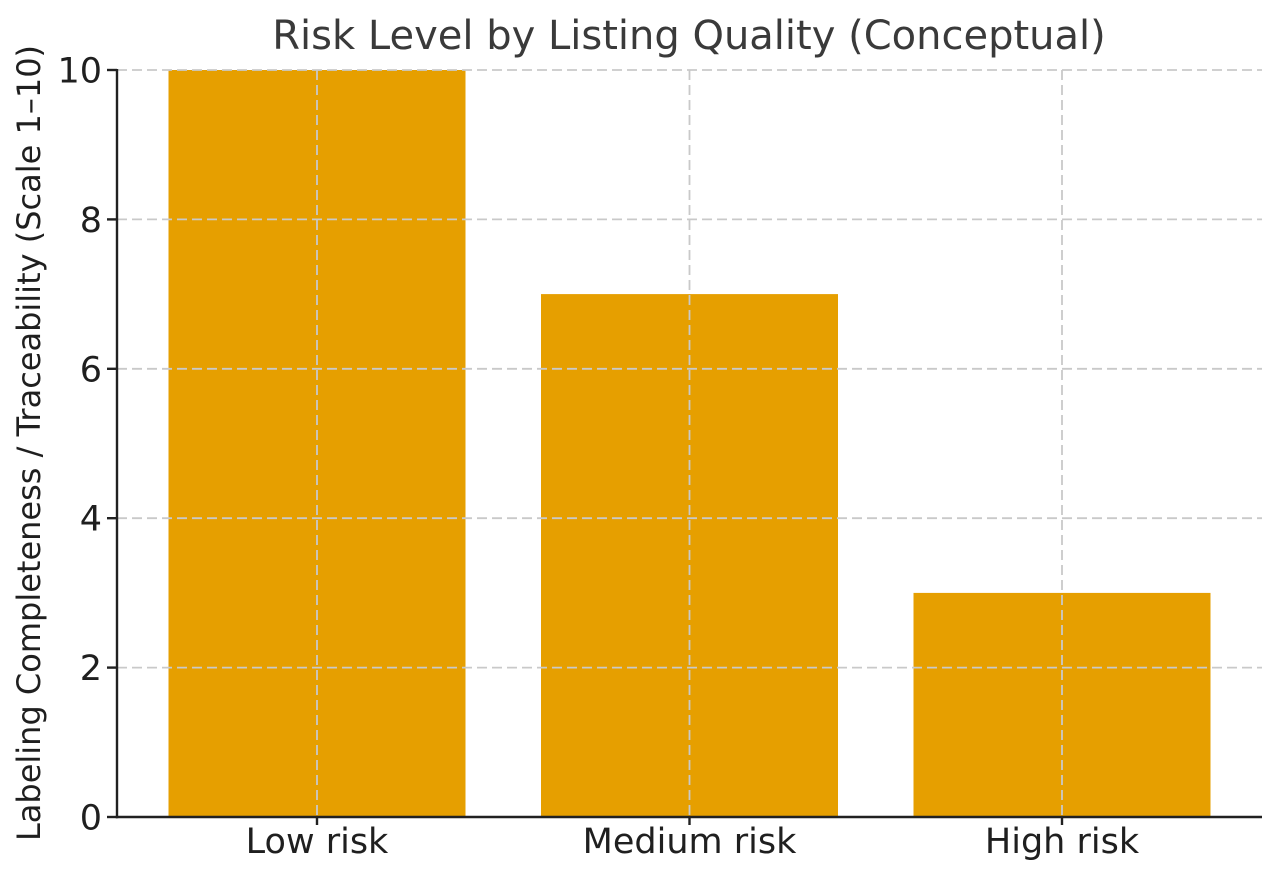 This screenshot has height=880, width=1280. I want to click on y-tick-label: 0, so click(91, 819).